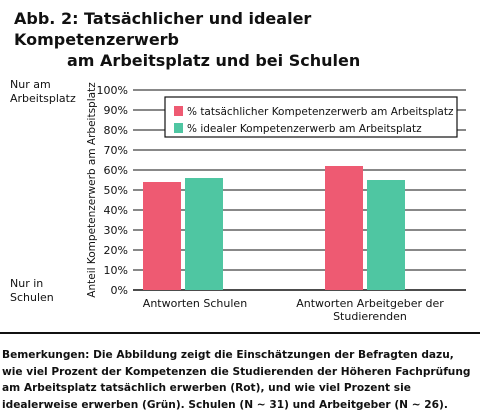 The image size is (480, 418). What do you see at coordinates (240, 333) in the screenshot?
I see `divider-line` at bounding box center [240, 333].